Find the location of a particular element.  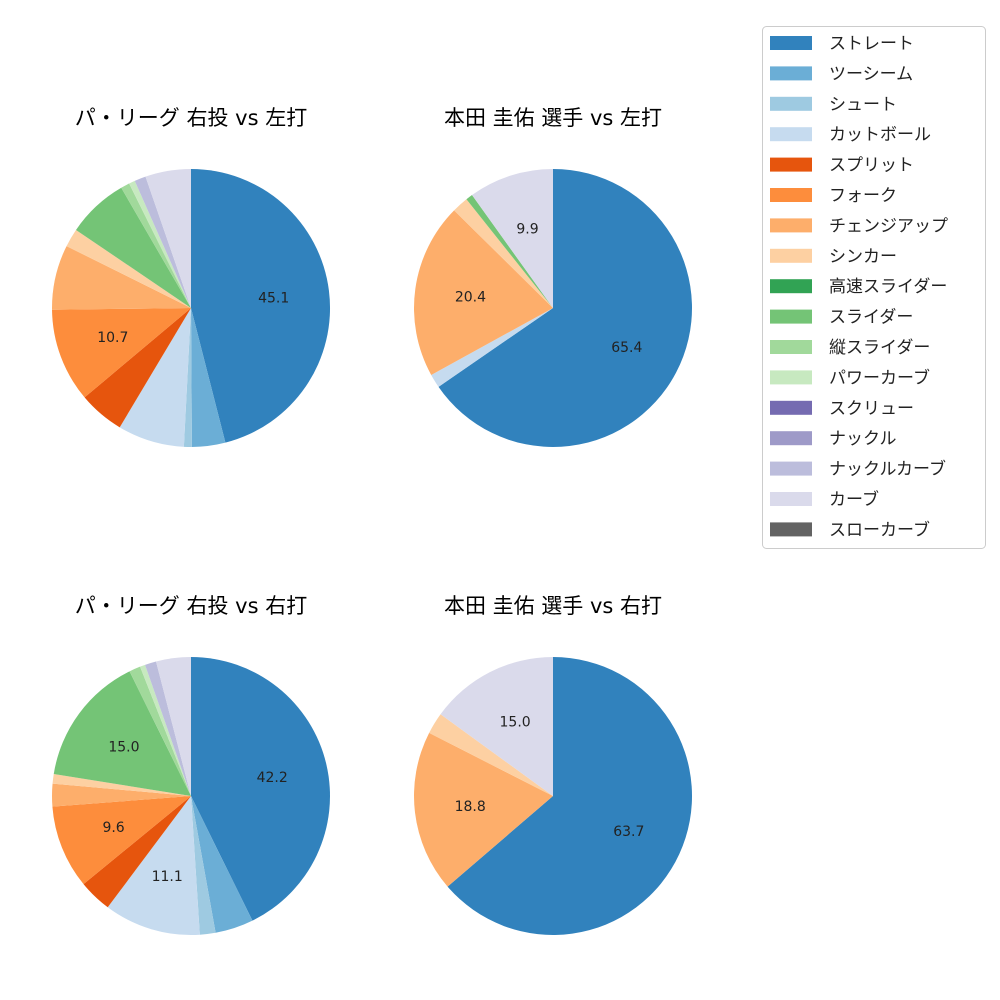

pie-chart-4-slices: 63.7 18.8 15.0 is located at coordinates (553, 796).